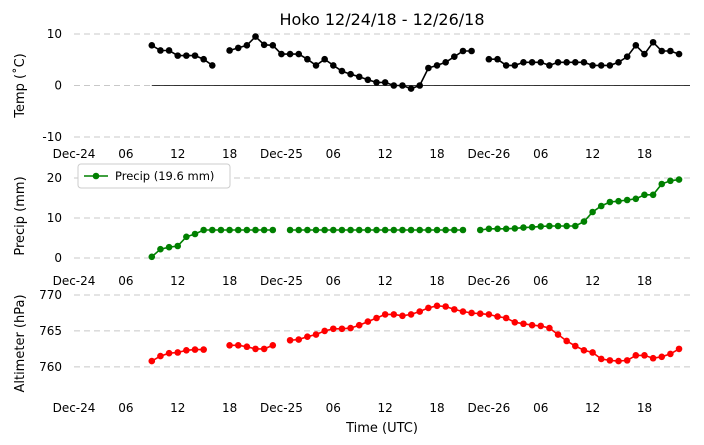  I want to click on legend: Precip (19.6 mm), so click(154, 176).